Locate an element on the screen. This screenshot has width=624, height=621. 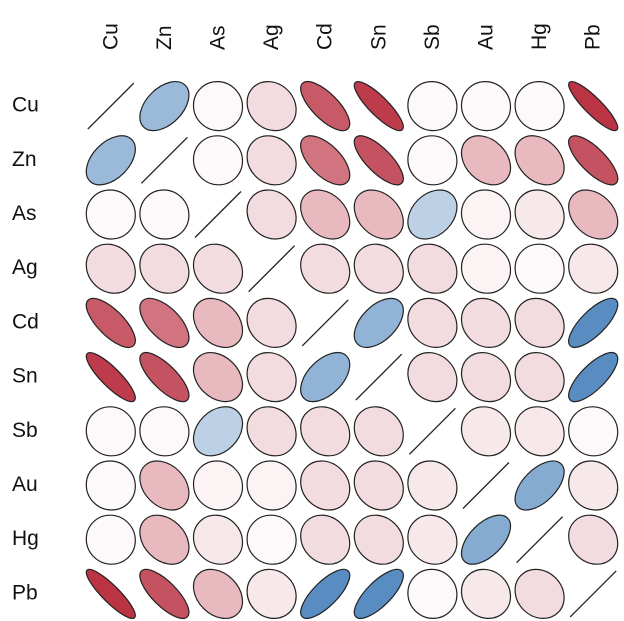
cell-sn-pb is located at coordinates (593, 377).